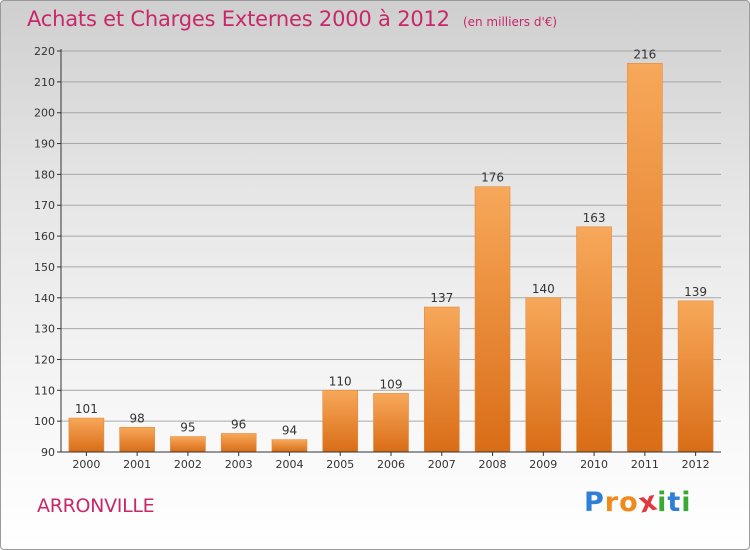 This screenshot has height=550, width=750. Describe the element at coordinates (543, 375) in the screenshot. I see `bar-2009` at that location.